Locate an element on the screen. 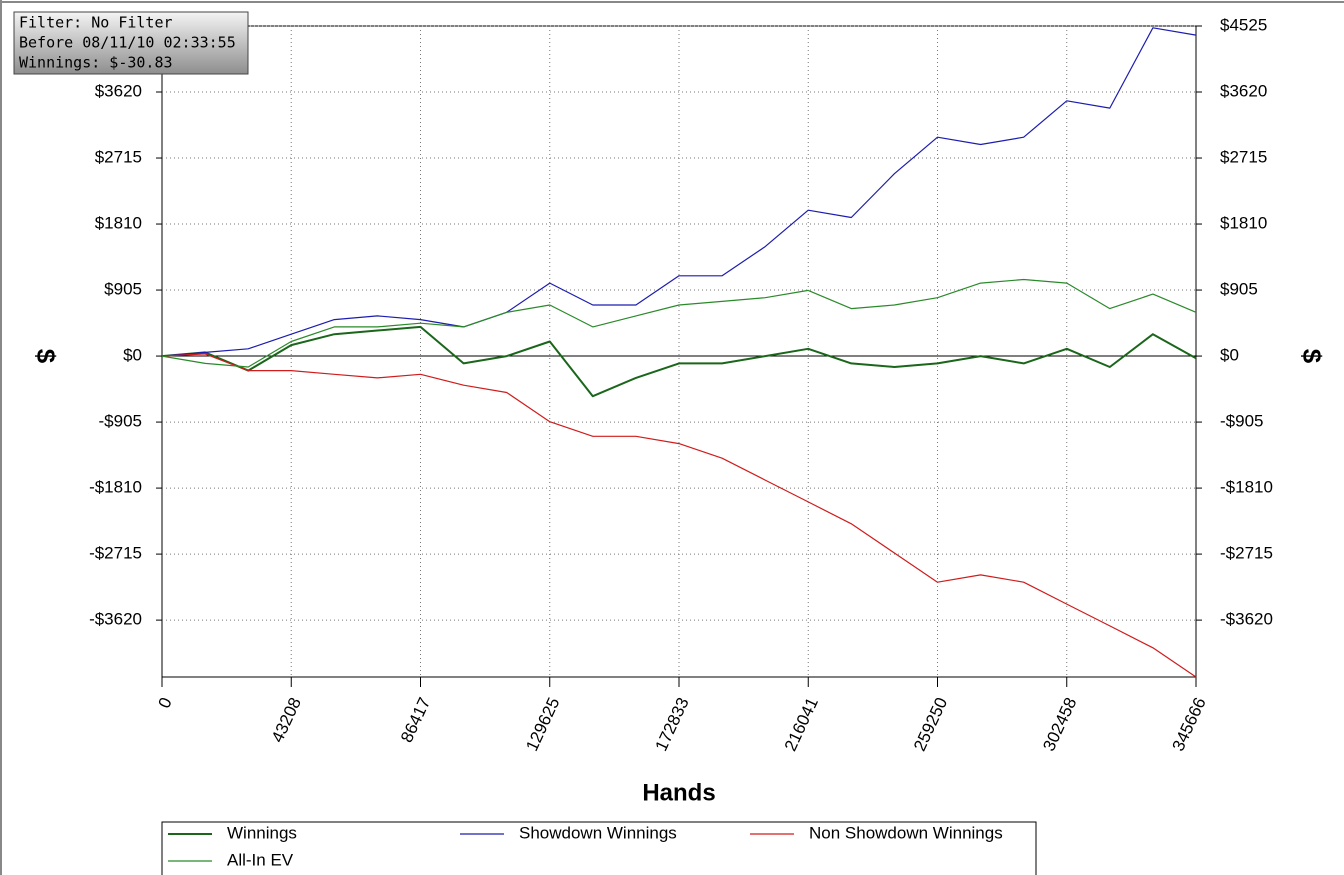 The width and height of the screenshot is (1344, 875). y-tick-label: -$1810 is located at coordinates (115, 487).